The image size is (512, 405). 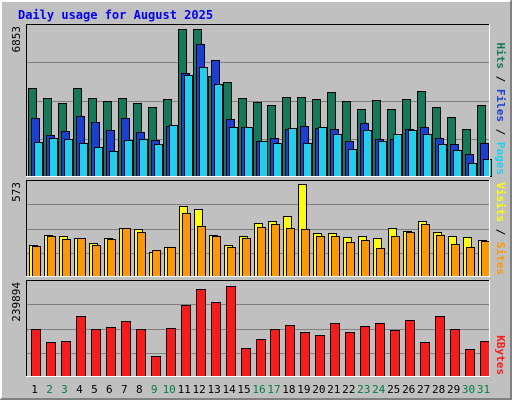 I want to click on day-label-6: 6, so click(x=109, y=389).